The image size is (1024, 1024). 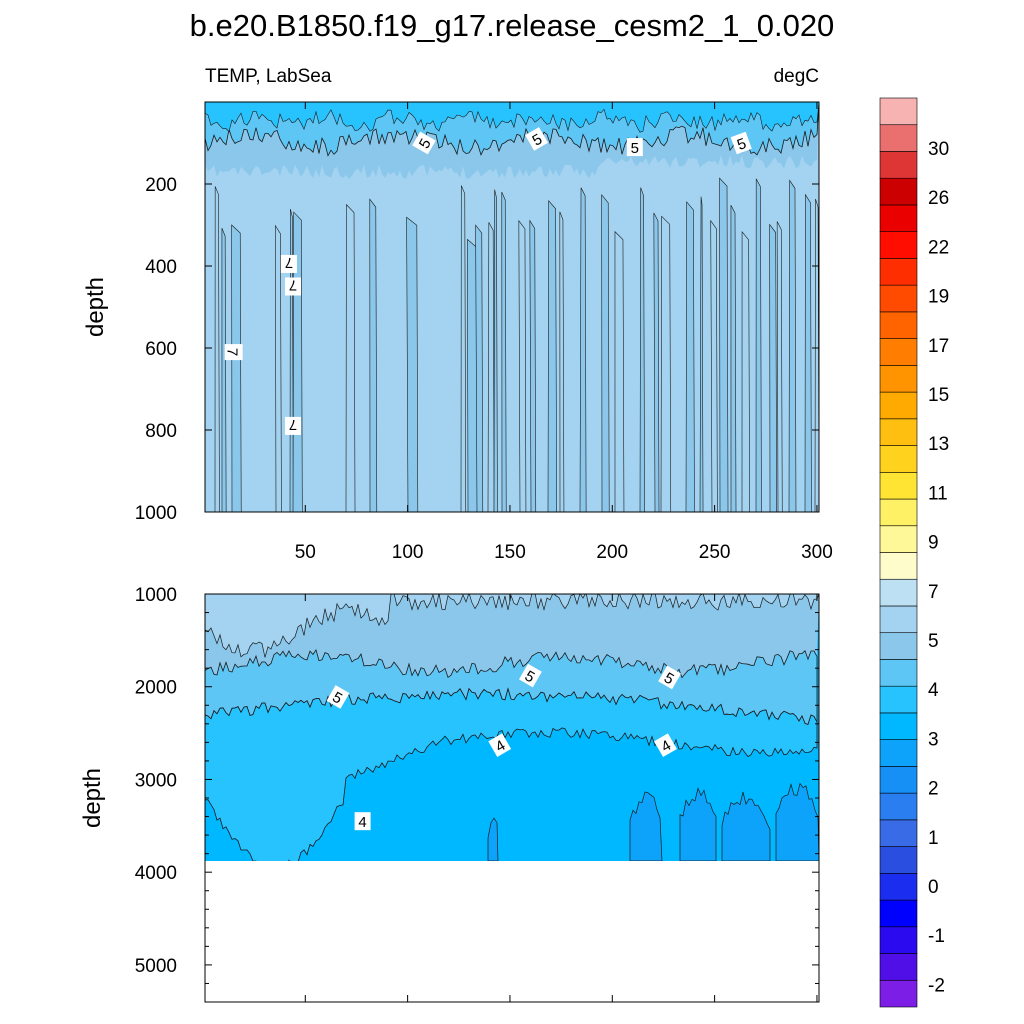 What do you see at coordinates (938, 198) in the screenshot?
I see `colorbar-label: 26` at bounding box center [938, 198].